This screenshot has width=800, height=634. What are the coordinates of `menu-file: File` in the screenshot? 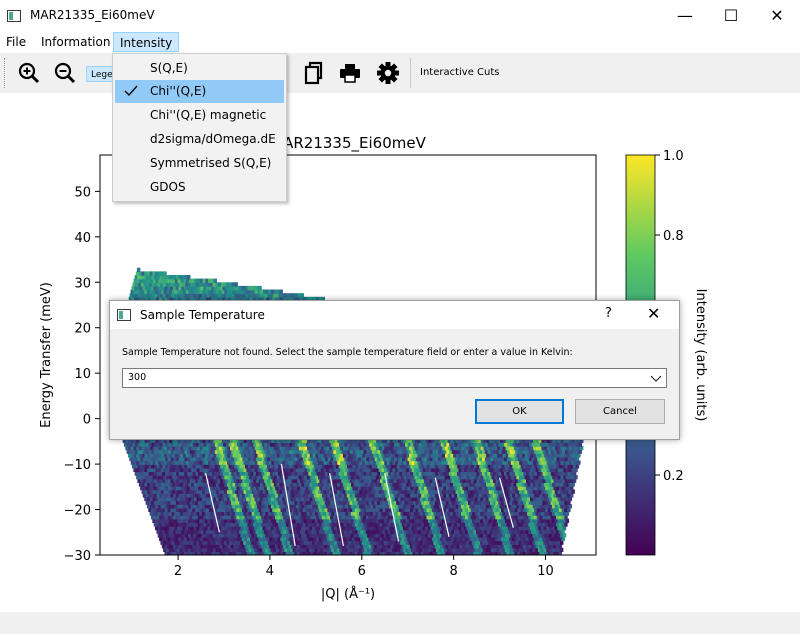 It's located at (16, 42).